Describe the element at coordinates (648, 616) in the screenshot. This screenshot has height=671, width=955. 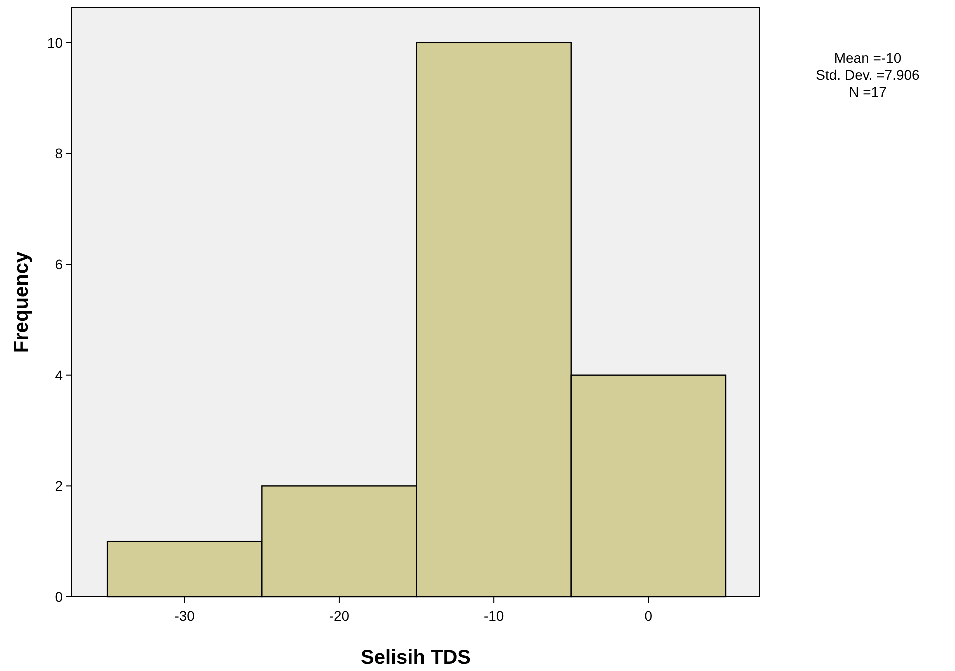
I see `x-tick-label: 0` at that location.